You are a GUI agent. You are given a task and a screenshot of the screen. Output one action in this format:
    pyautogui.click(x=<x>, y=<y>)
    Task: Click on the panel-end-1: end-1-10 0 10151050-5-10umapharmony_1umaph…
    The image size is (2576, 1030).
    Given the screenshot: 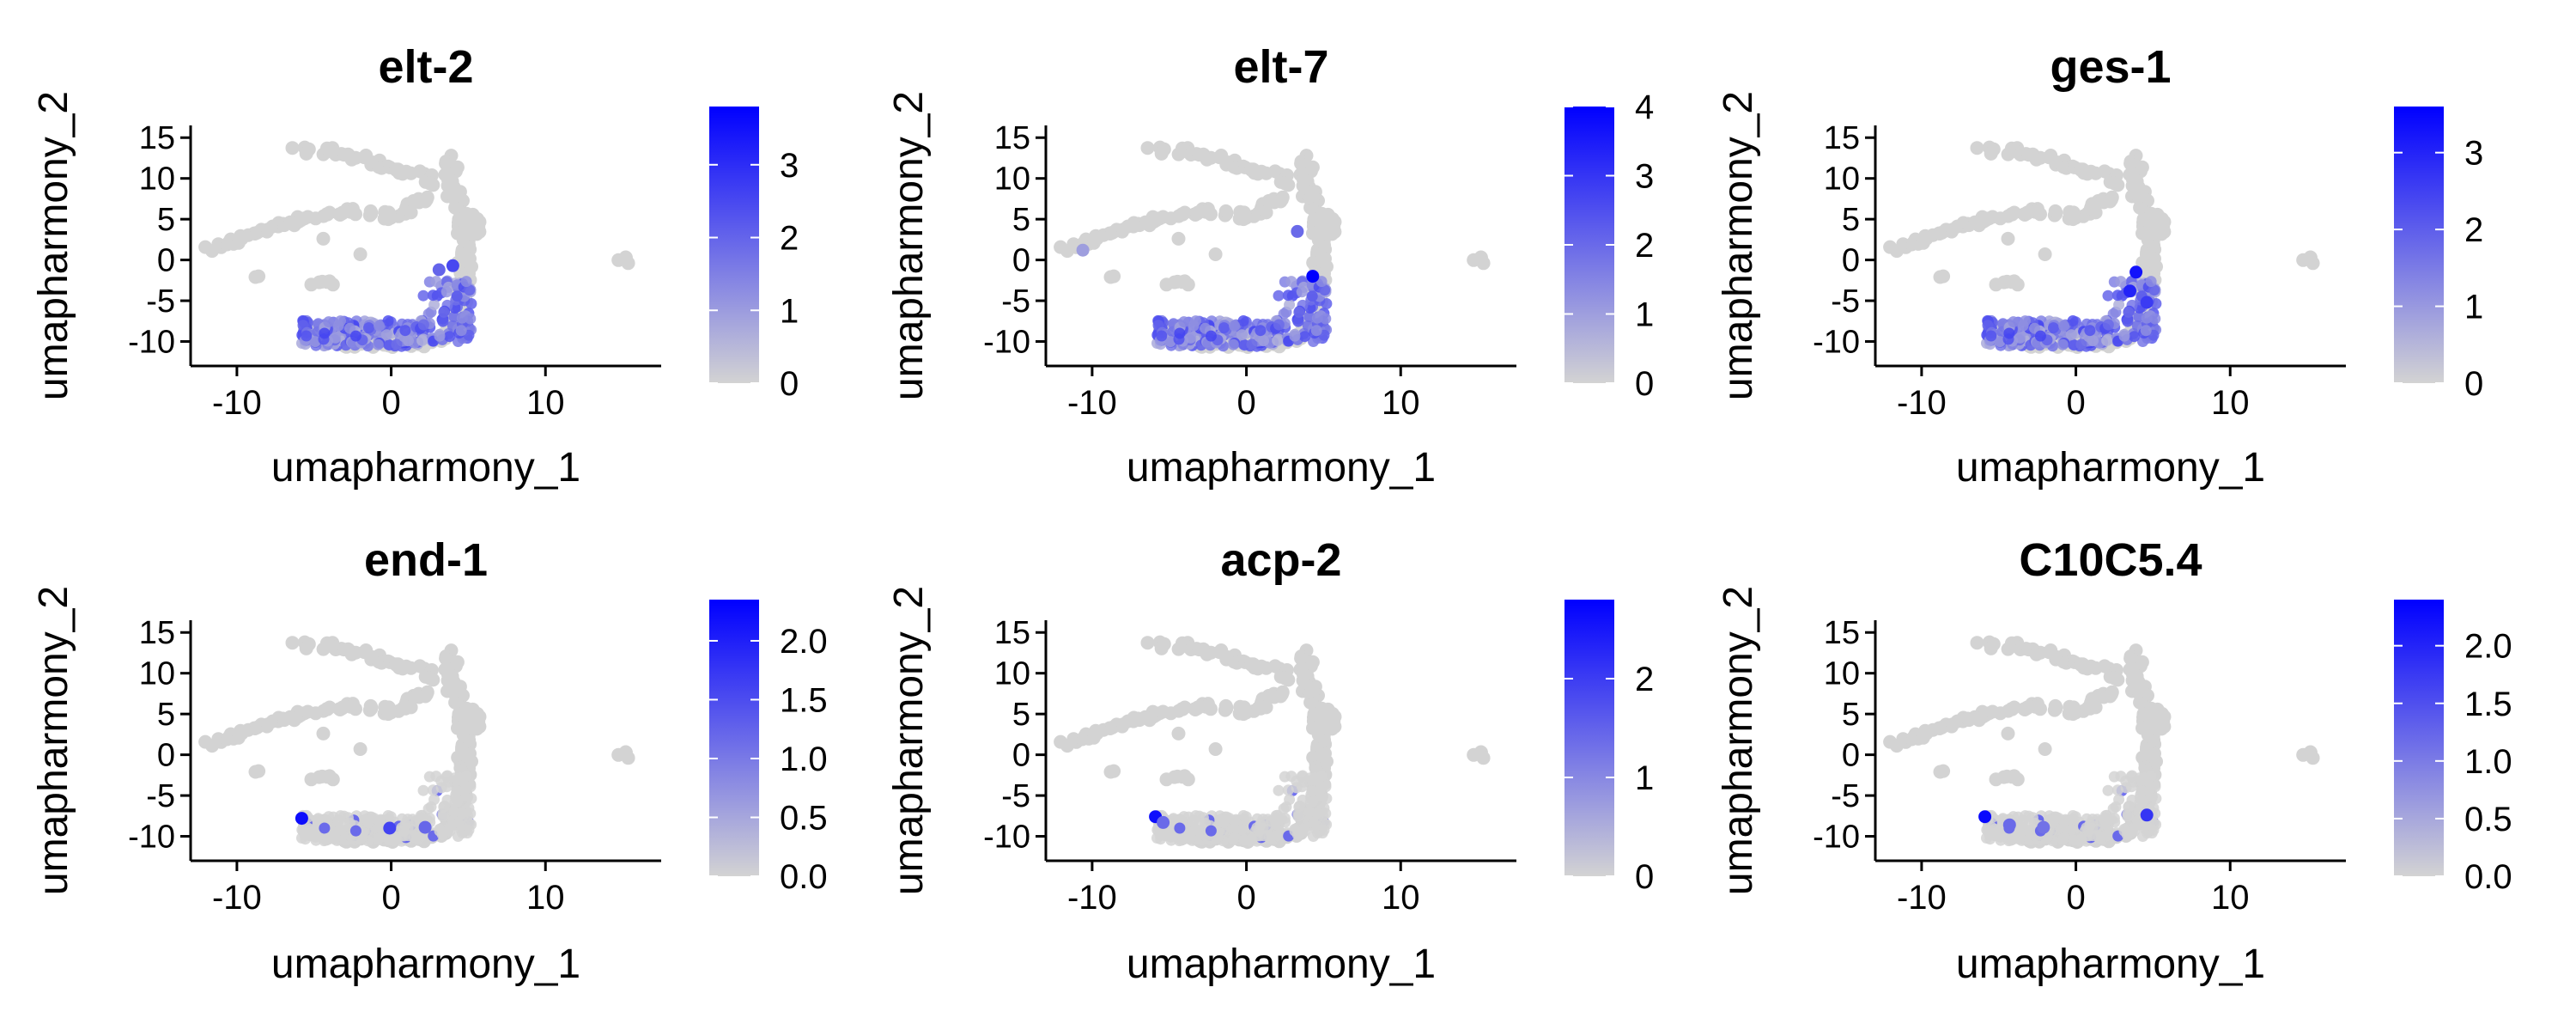 What is the action you would take?
    pyautogui.click(x=430, y=761)
    